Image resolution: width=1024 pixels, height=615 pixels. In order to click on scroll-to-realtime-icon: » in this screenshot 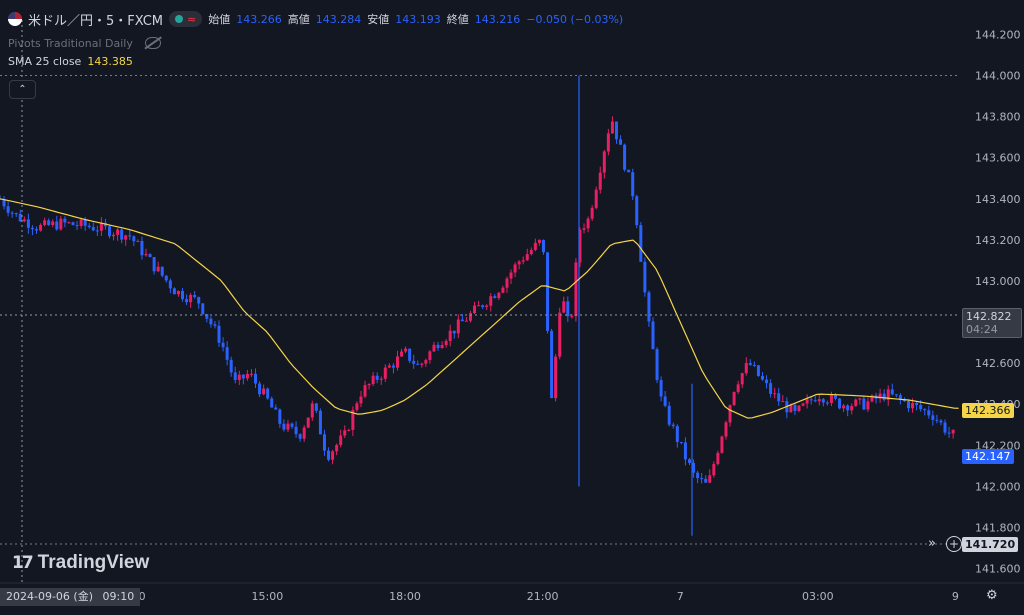, I will do `click(932, 543)`.